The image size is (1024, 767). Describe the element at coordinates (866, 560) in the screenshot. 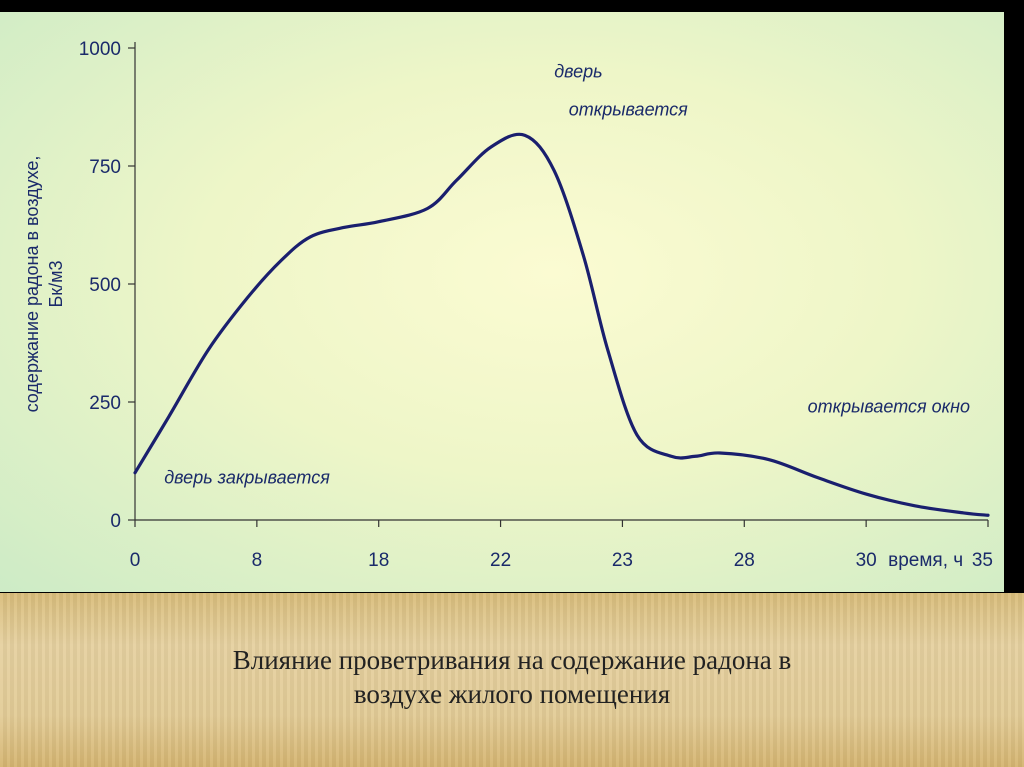

I see `x-tick-label: 30` at that location.